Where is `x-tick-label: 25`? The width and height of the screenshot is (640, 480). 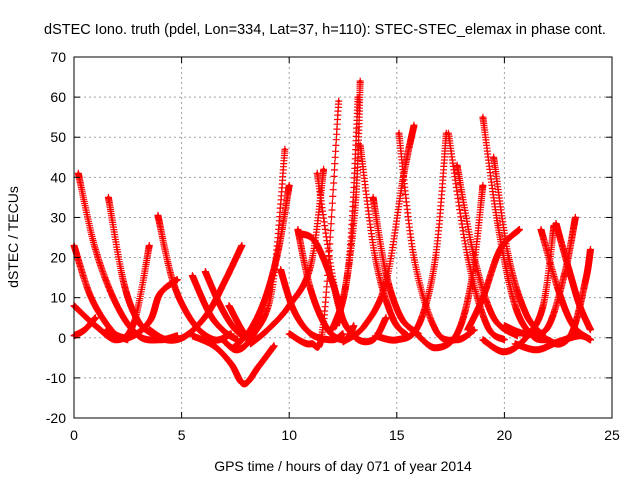 x-tick-label: 25 is located at coordinates (612, 435).